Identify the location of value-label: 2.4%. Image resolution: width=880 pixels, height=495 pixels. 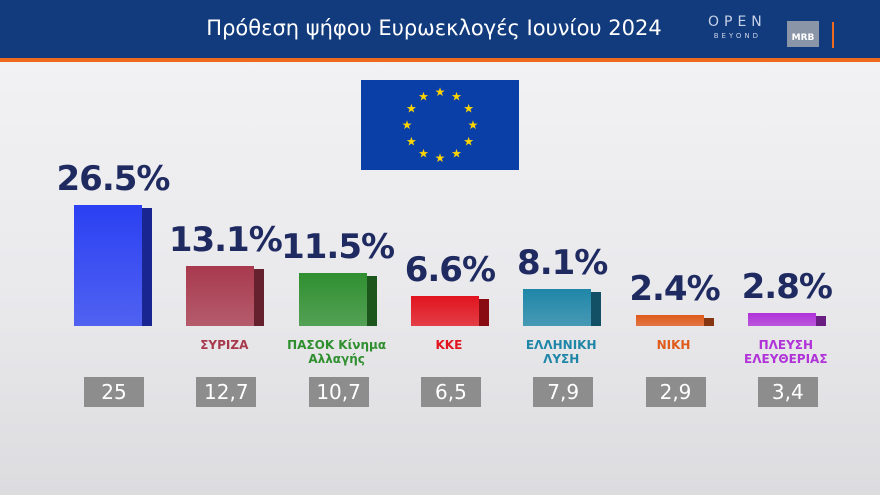
(674, 289).